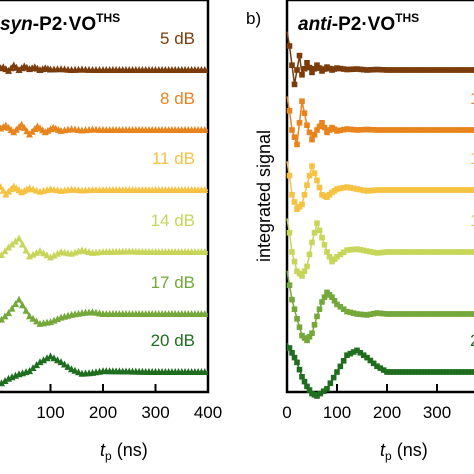 Image resolution: width=474 pixels, height=474 pixels. What do you see at coordinates (358, 23) in the screenshot?
I see `panel-anti-title: anti-P2·VOTHS` at bounding box center [358, 23].